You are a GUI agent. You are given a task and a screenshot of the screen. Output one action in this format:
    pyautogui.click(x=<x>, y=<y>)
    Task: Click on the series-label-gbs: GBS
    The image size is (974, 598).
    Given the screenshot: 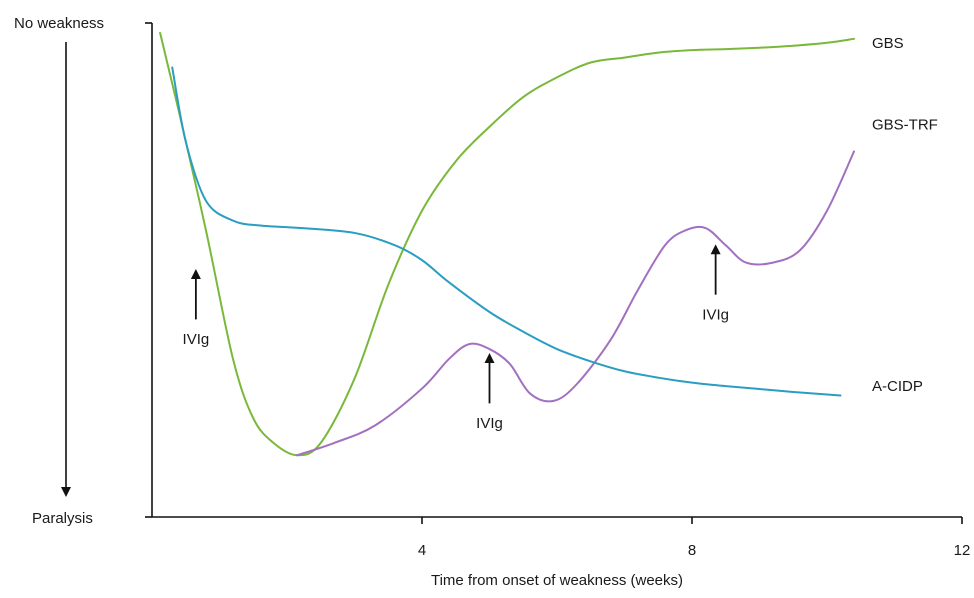 What is the action you would take?
    pyautogui.click(x=888, y=43)
    